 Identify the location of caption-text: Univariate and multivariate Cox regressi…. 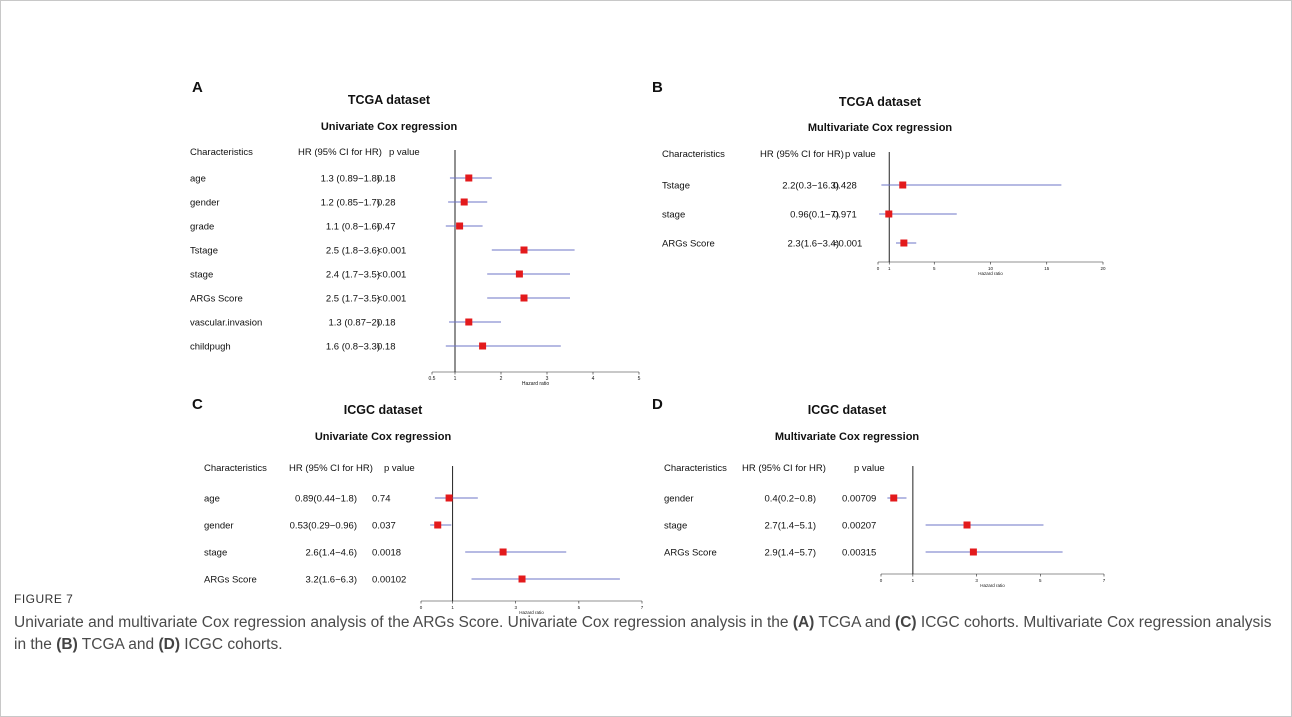
(645, 634).